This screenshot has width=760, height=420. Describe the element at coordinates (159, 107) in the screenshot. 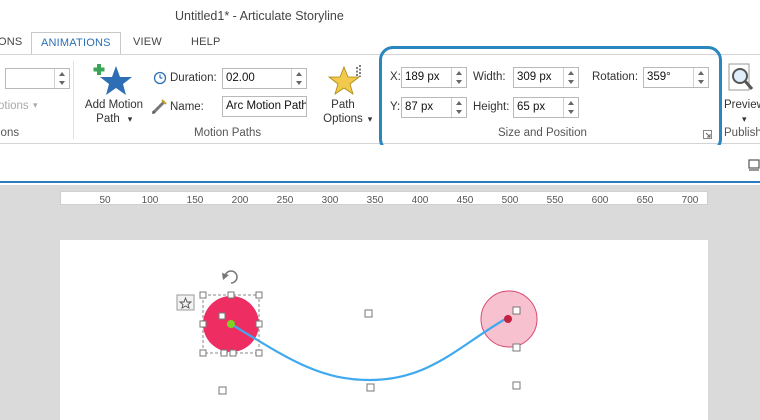

I see `pencil-icon` at that location.